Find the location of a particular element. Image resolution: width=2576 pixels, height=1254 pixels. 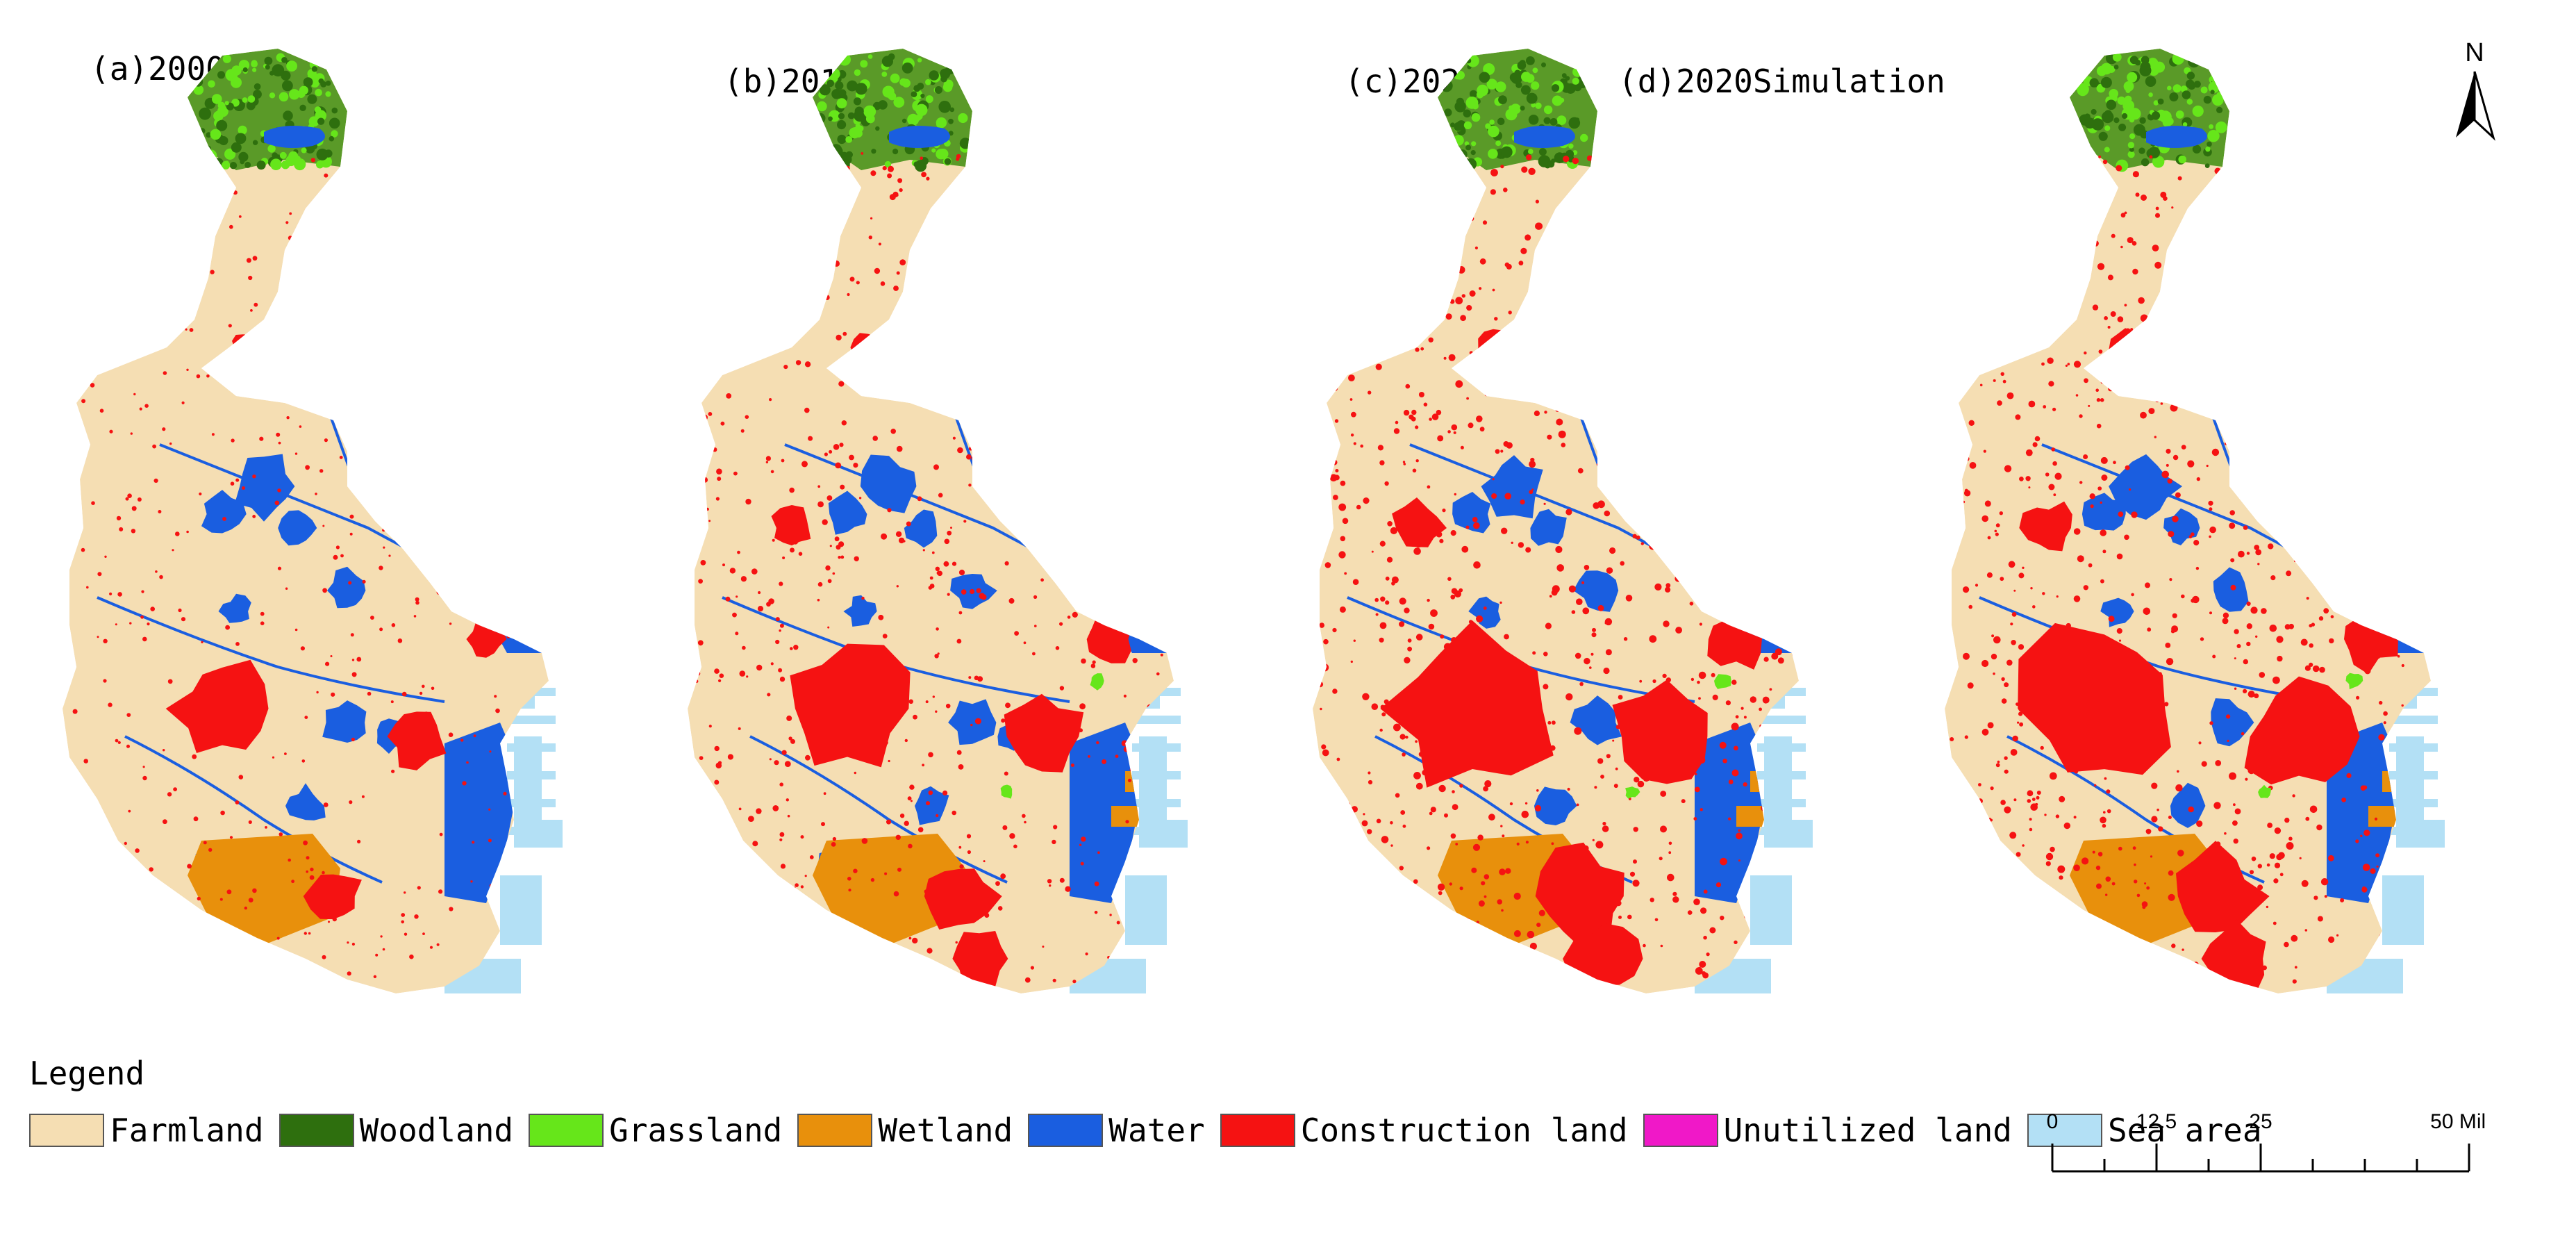

land-use-map-b is located at coordinates (938, 521).